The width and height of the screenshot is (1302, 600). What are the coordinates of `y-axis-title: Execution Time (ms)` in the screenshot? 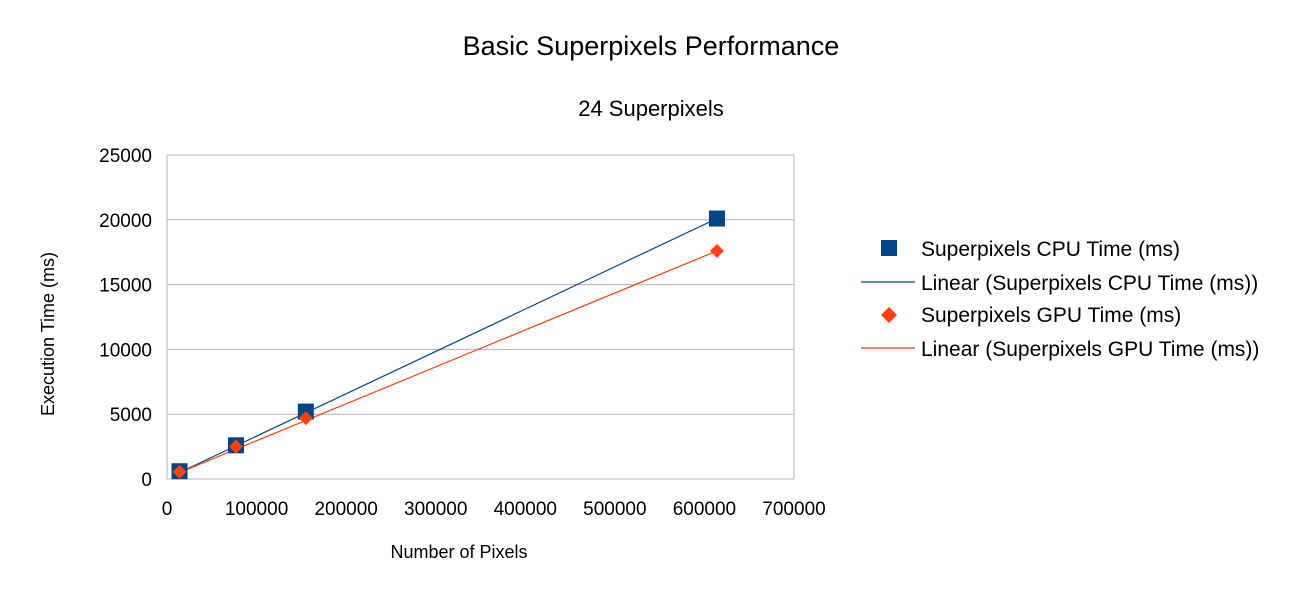 It's located at (48, 334).